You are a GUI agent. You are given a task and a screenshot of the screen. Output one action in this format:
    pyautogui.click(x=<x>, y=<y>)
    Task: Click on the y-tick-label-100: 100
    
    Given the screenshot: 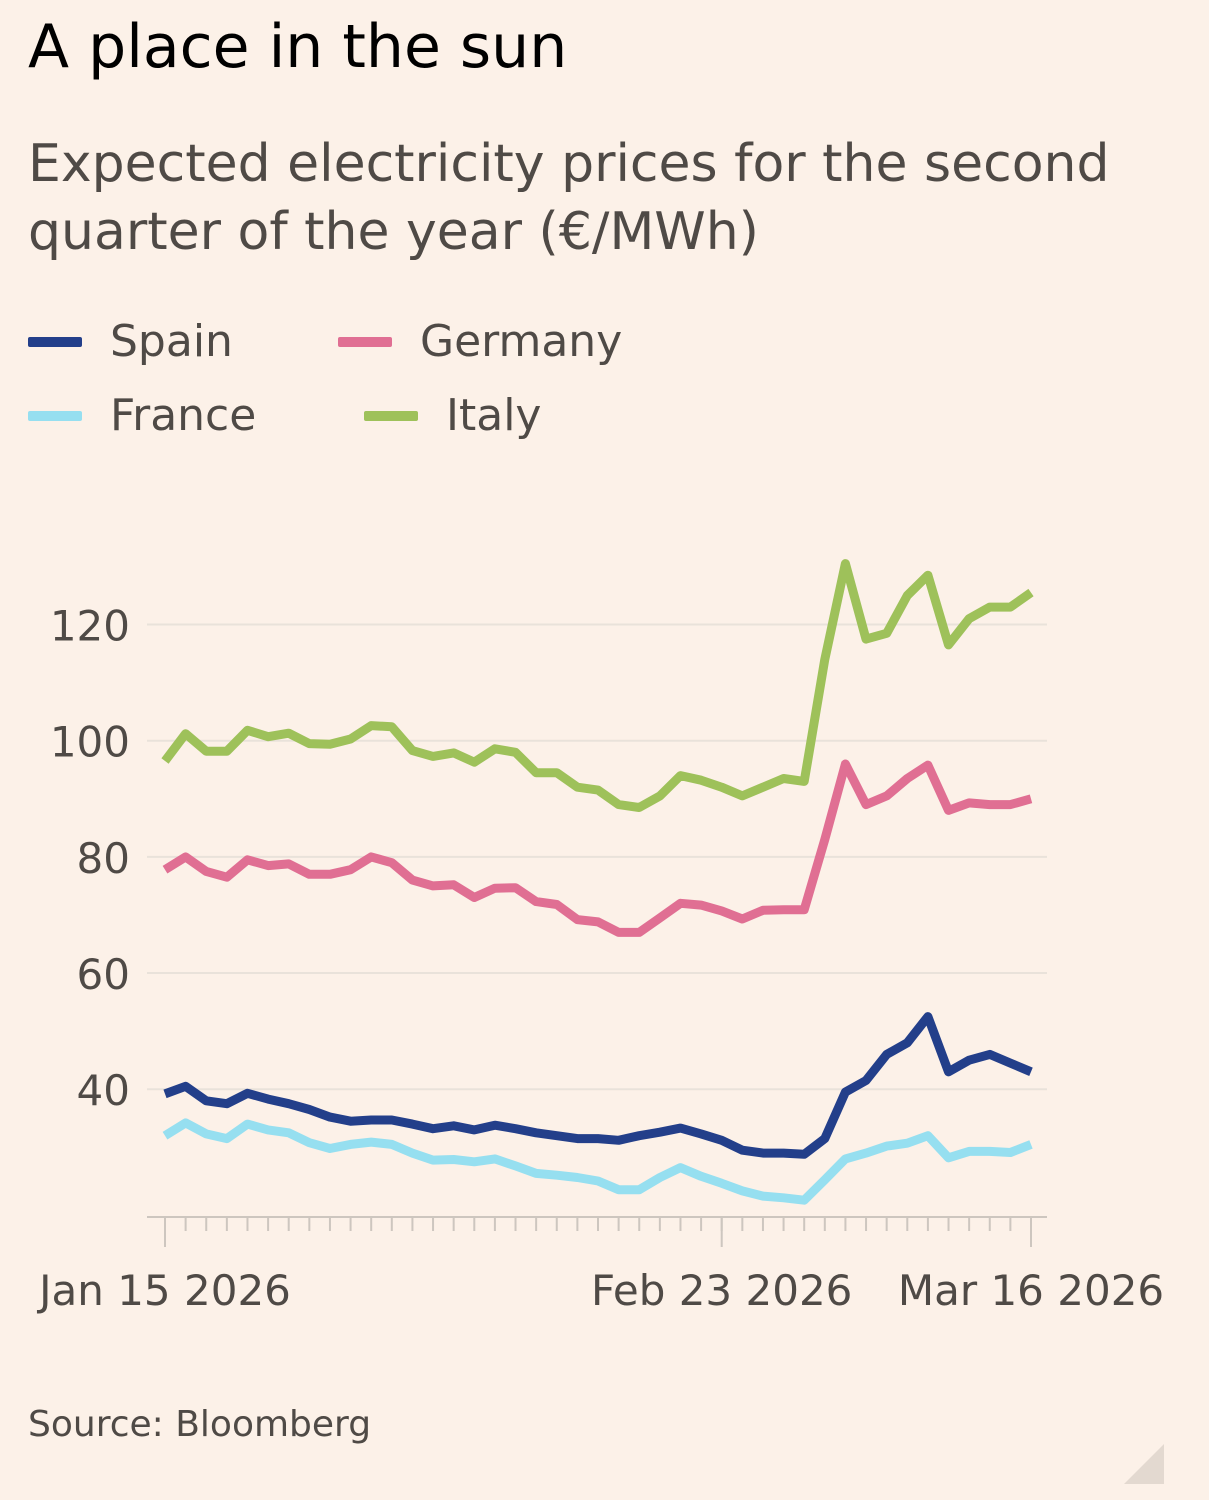 What is the action you would take?
    pyautogui.click(x=90, y=742)
    